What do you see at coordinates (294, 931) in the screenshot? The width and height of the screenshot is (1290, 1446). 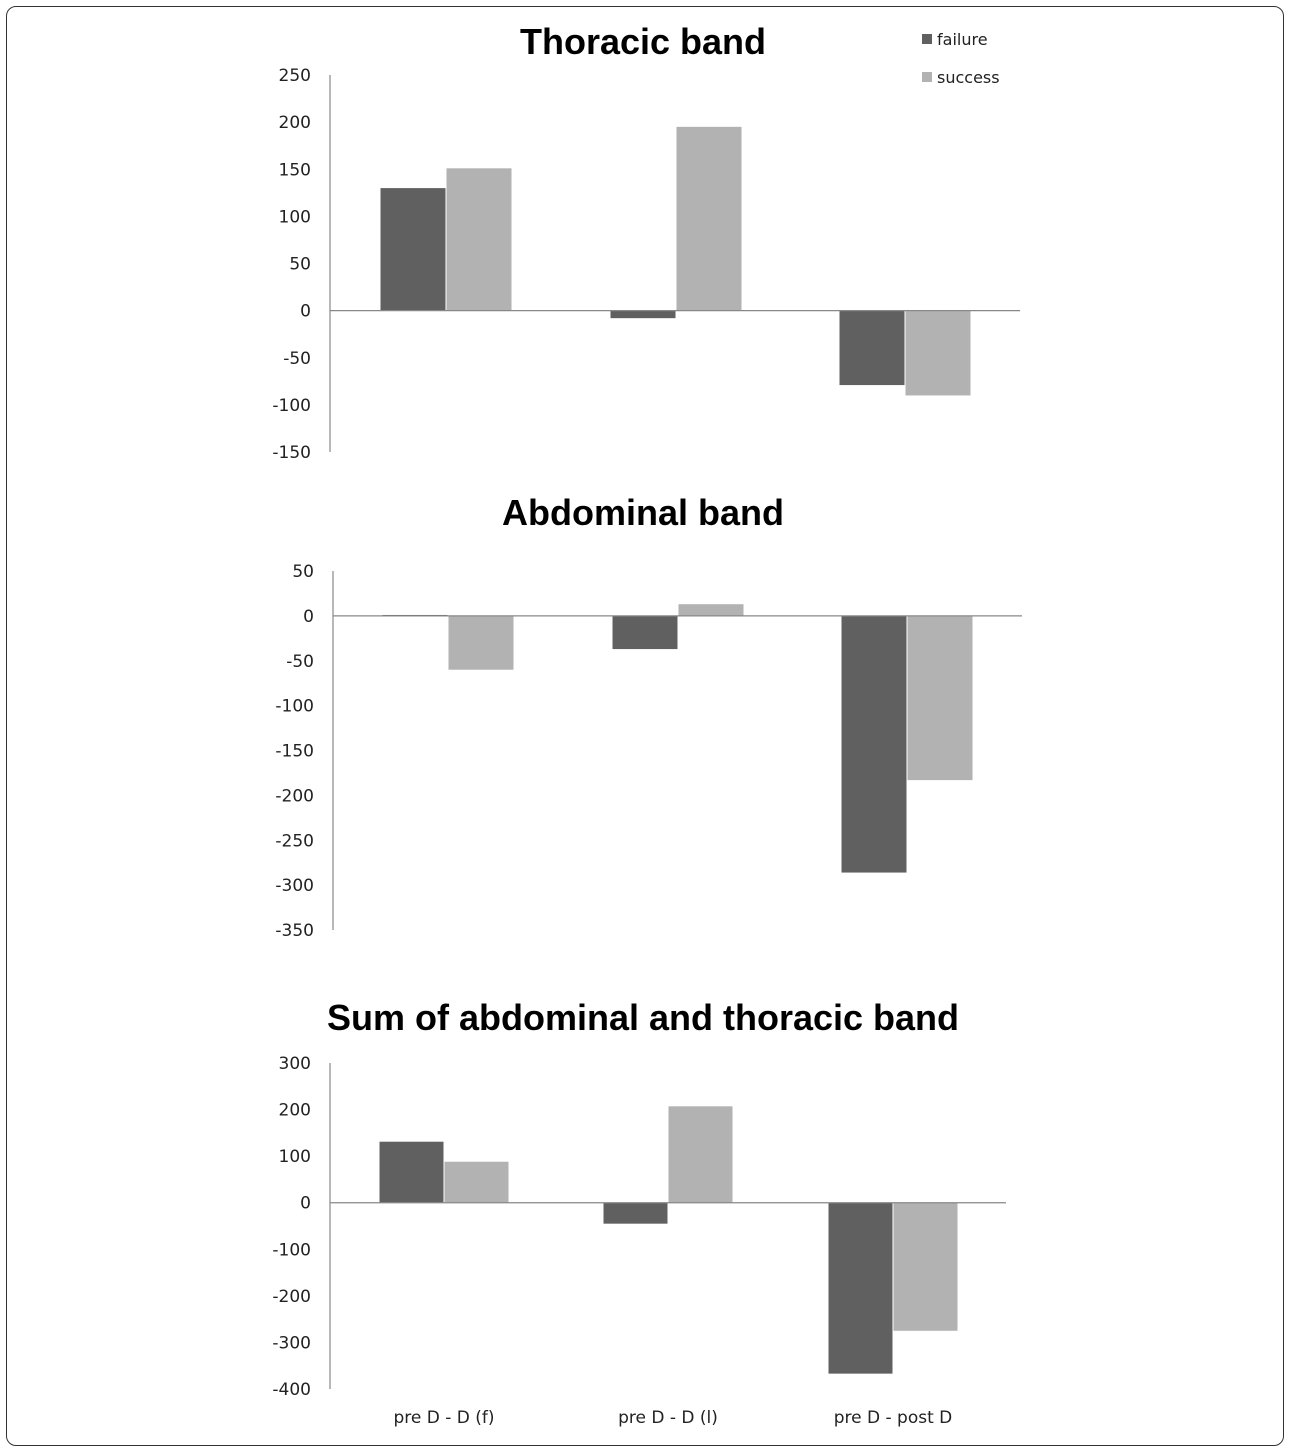 I see `y-tick-label: -350` at bounding box center [294, 931].